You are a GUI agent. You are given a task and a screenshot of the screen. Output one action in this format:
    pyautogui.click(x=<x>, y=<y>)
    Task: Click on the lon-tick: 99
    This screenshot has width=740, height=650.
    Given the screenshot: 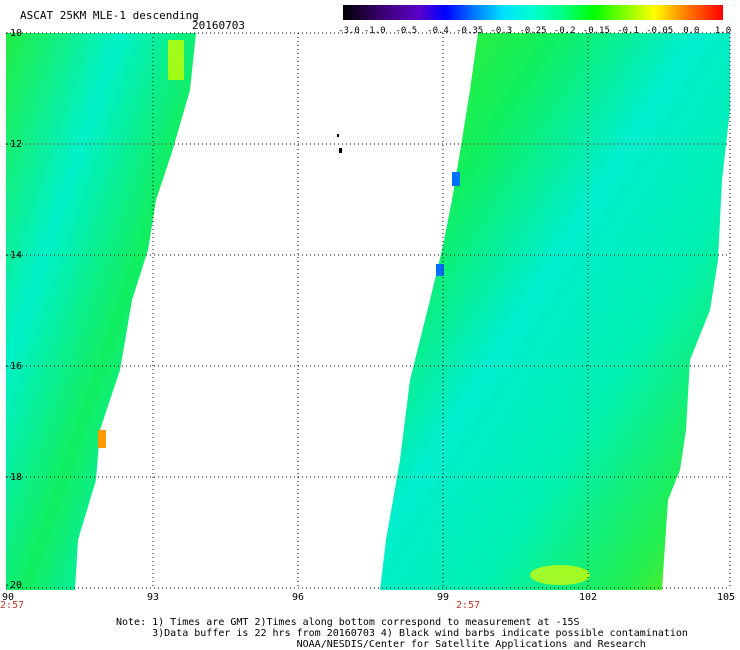 What is the action you would take?
    pyautogui.click(x=443, y=597)
    